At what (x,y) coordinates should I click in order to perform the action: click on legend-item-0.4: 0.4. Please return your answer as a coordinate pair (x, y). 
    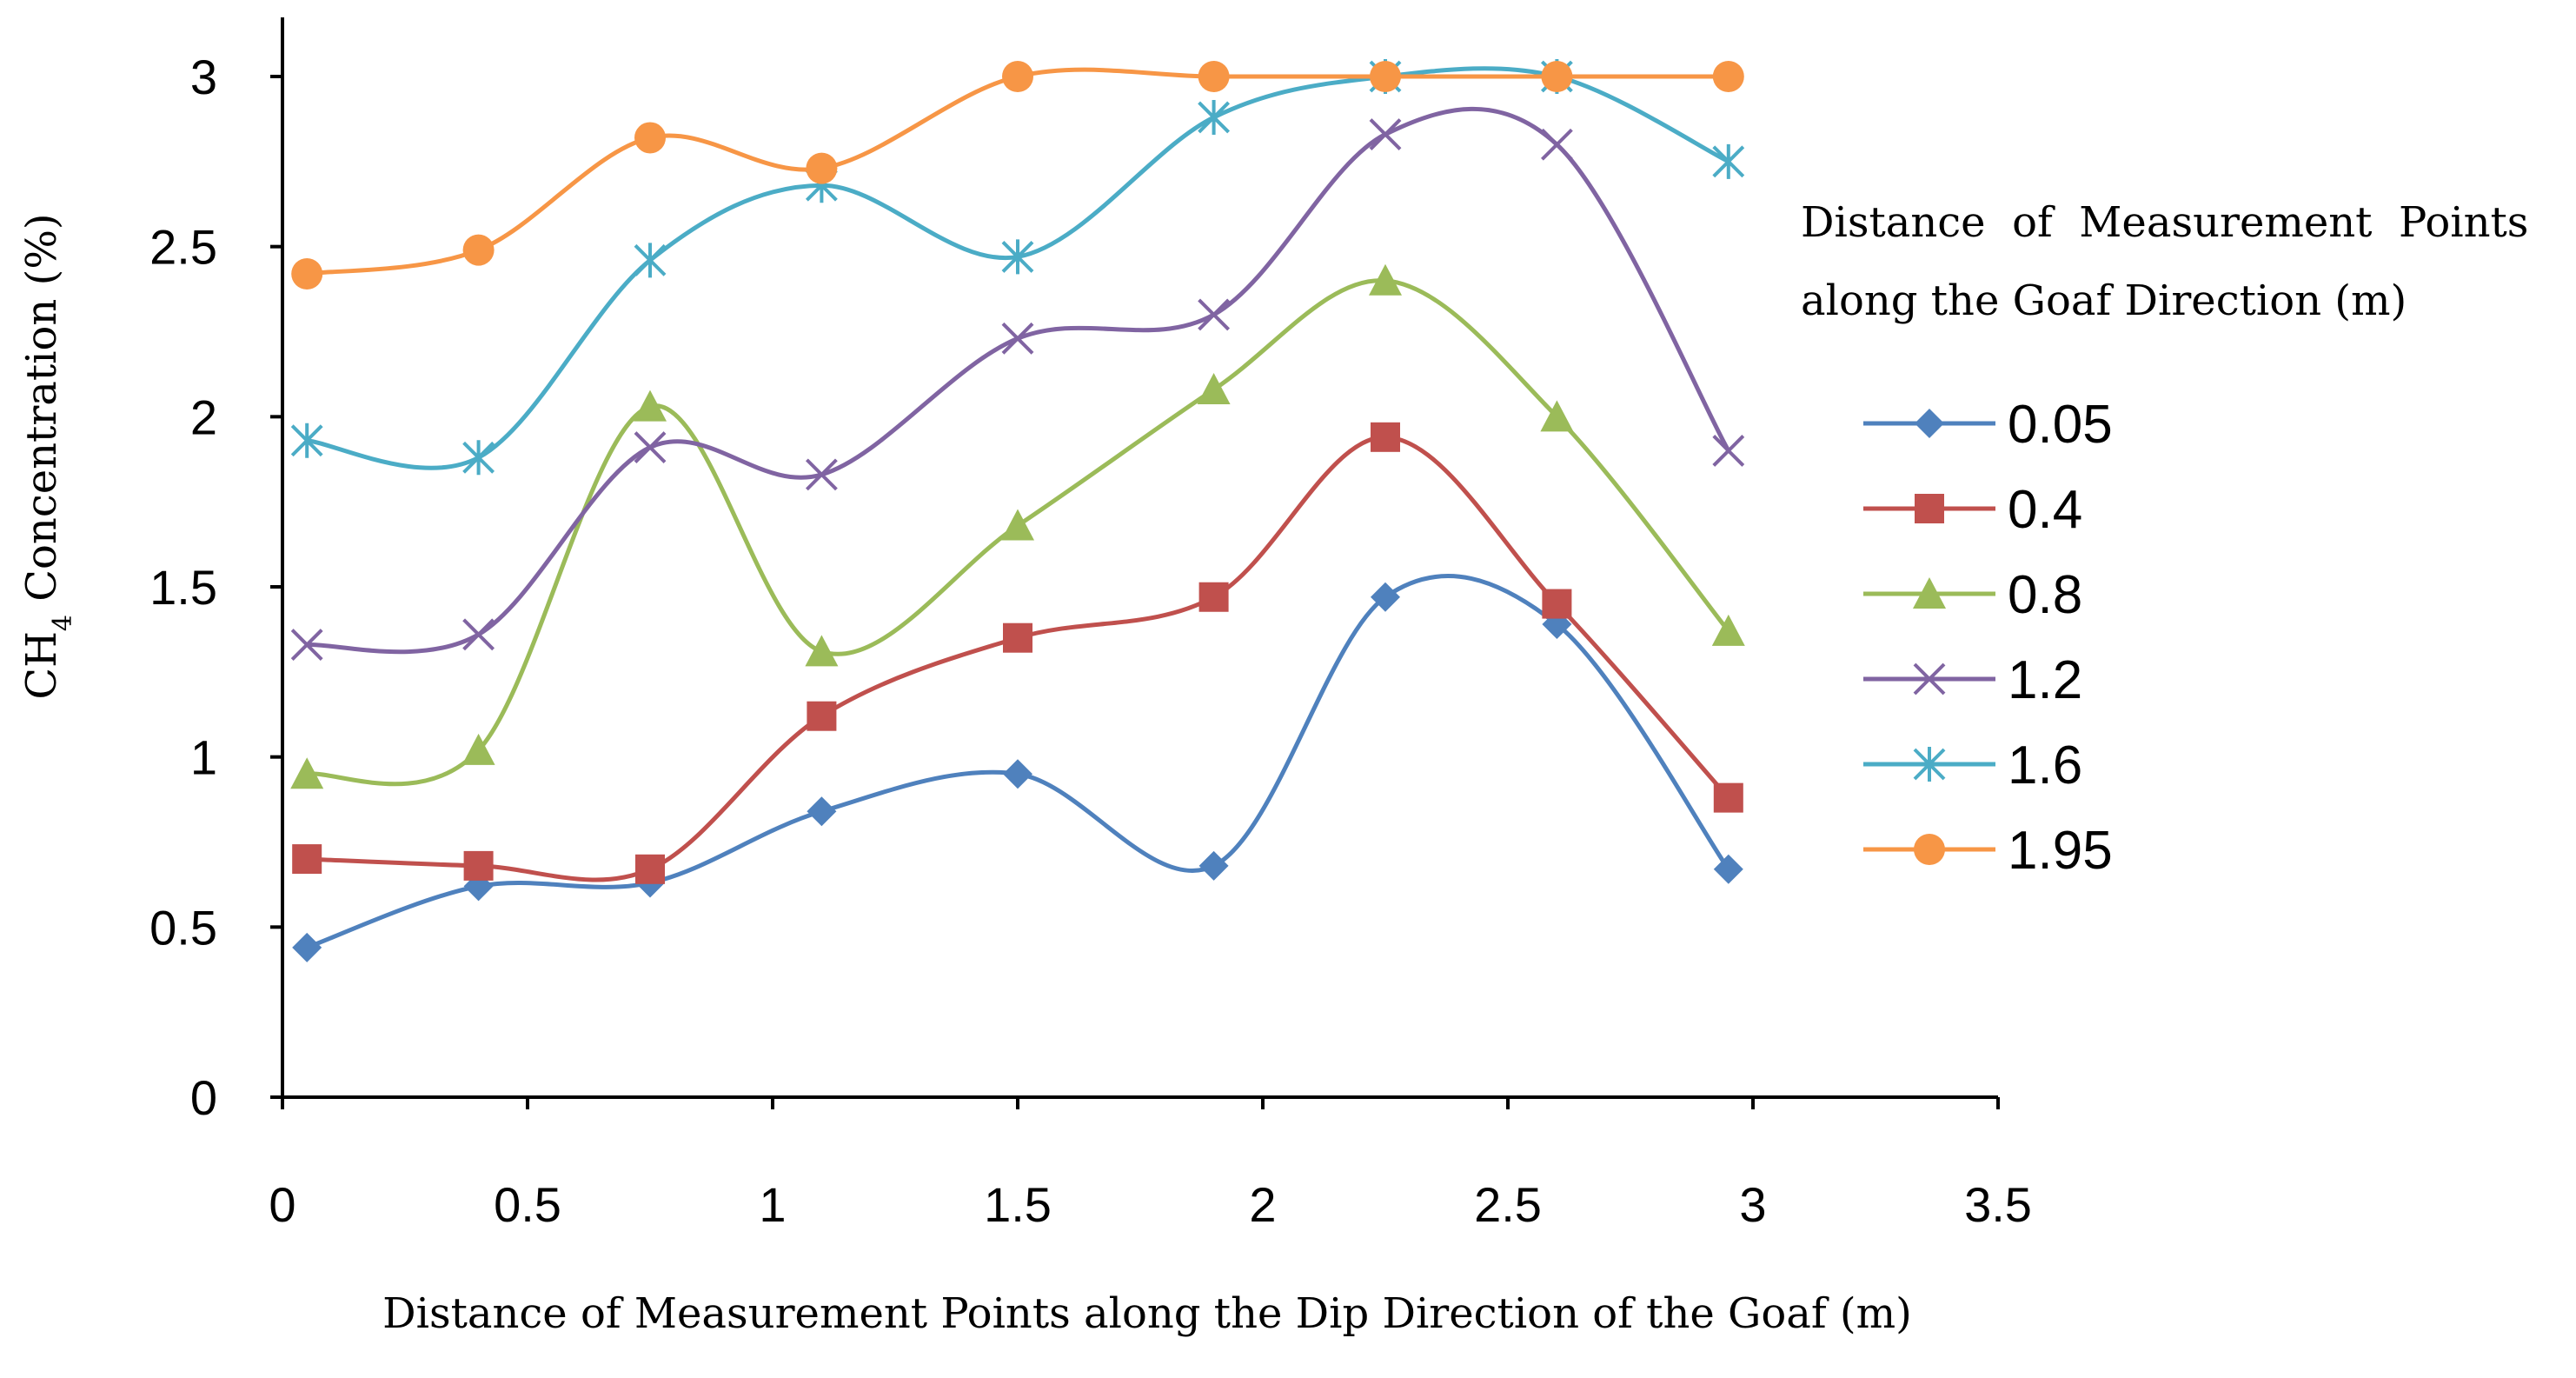
    Looking at the image, I should click on (1972, 510).